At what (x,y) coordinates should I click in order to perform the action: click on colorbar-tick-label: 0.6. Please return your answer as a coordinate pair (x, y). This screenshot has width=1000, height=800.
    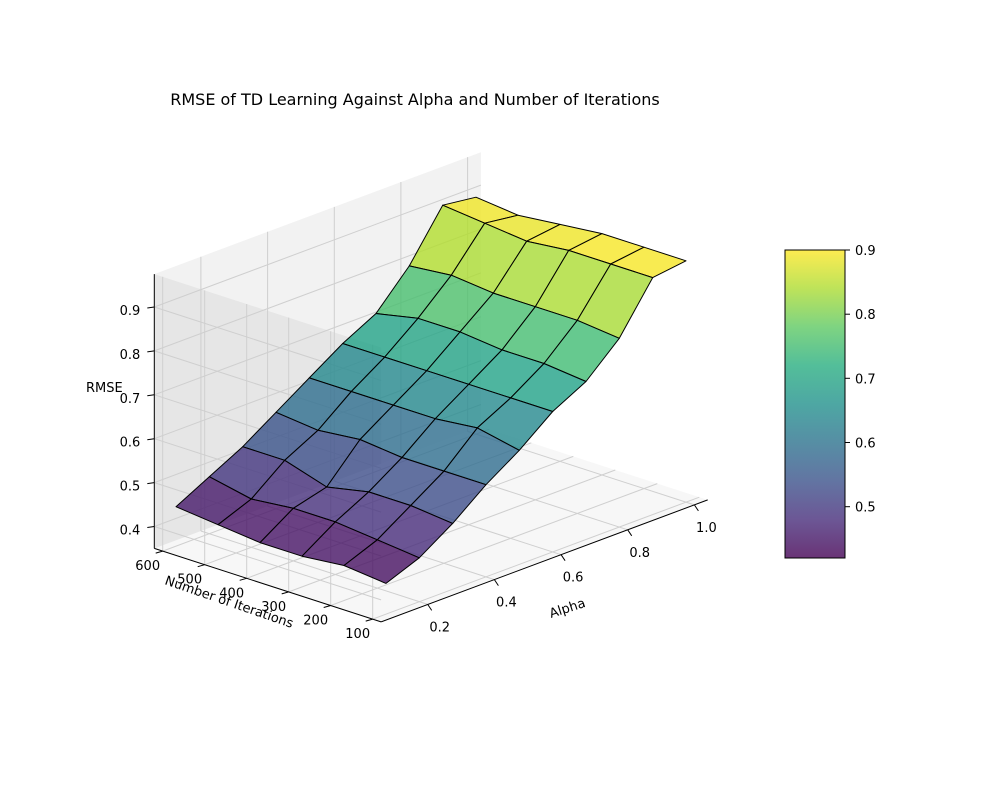
    Looking at the image, I should click on (865, 444).